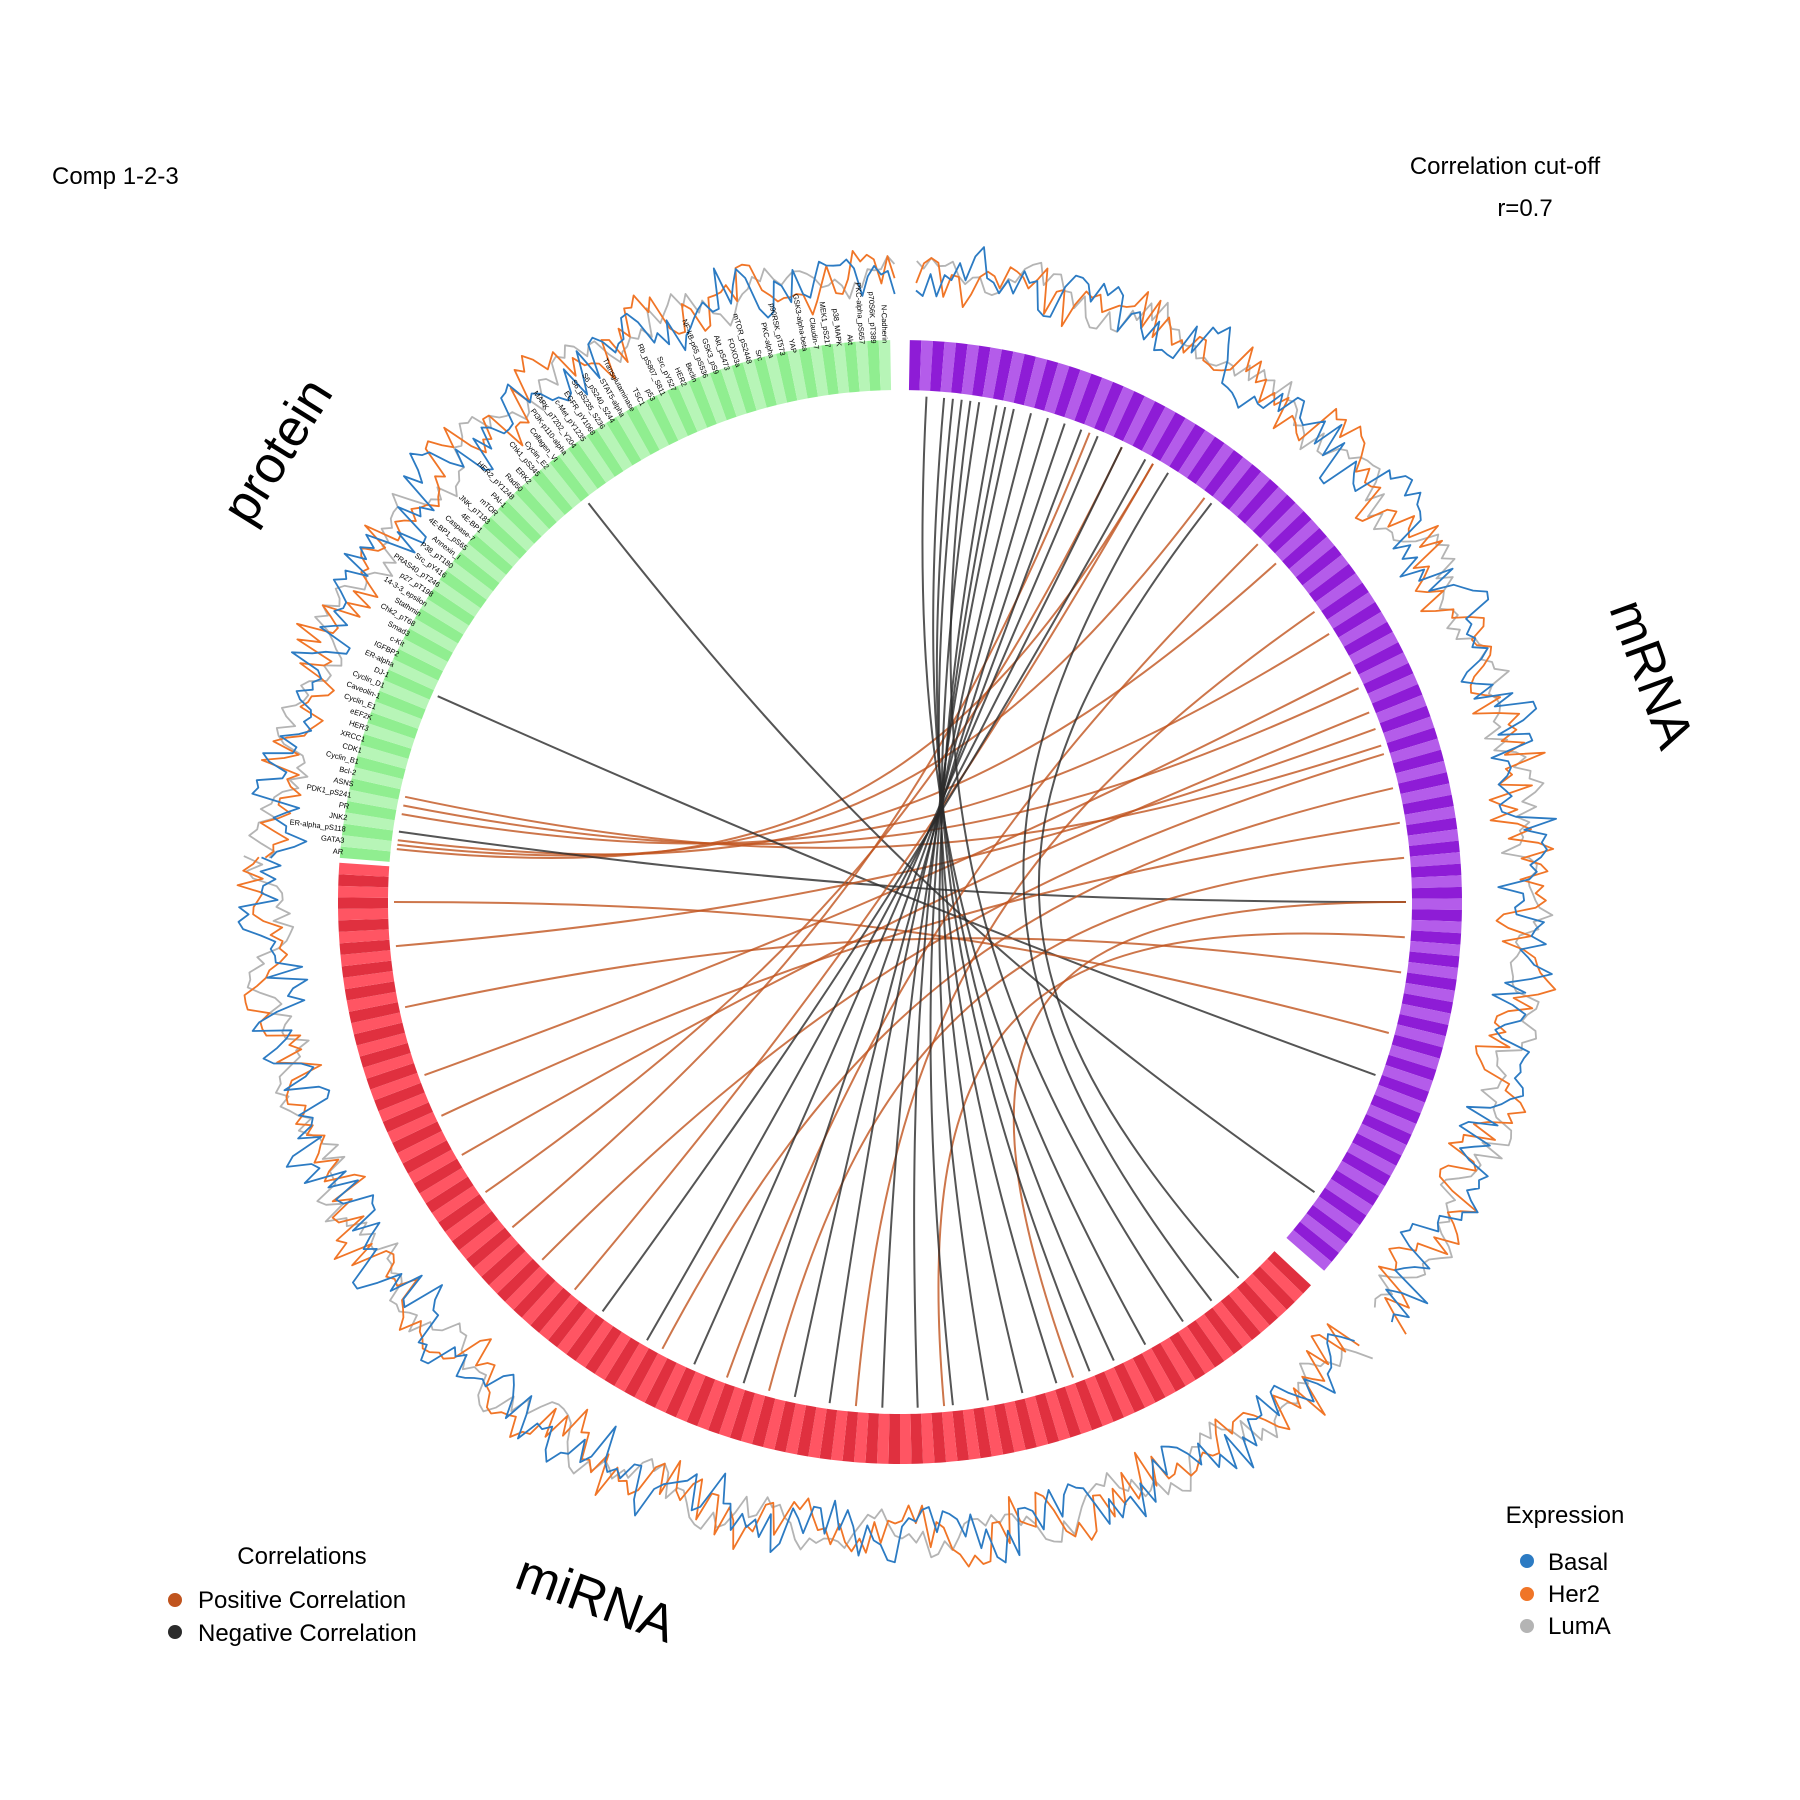 The height and width of the screenshot is (1800, 1800). What do you see at coordinates (837, 327) in the screenshot?
I see `protein-variable-label: p38_MAPK` at bounding box center [837, 327].